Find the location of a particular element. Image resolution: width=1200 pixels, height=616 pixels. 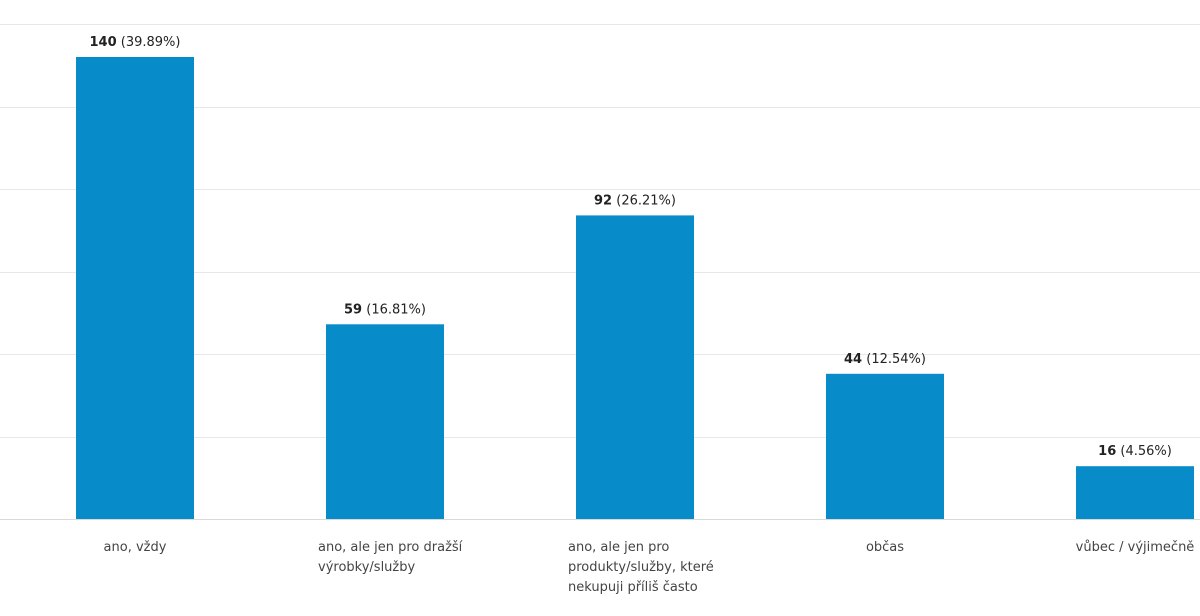

category-label: vůbec / výjimečně is located at coordinates (1135, 547).